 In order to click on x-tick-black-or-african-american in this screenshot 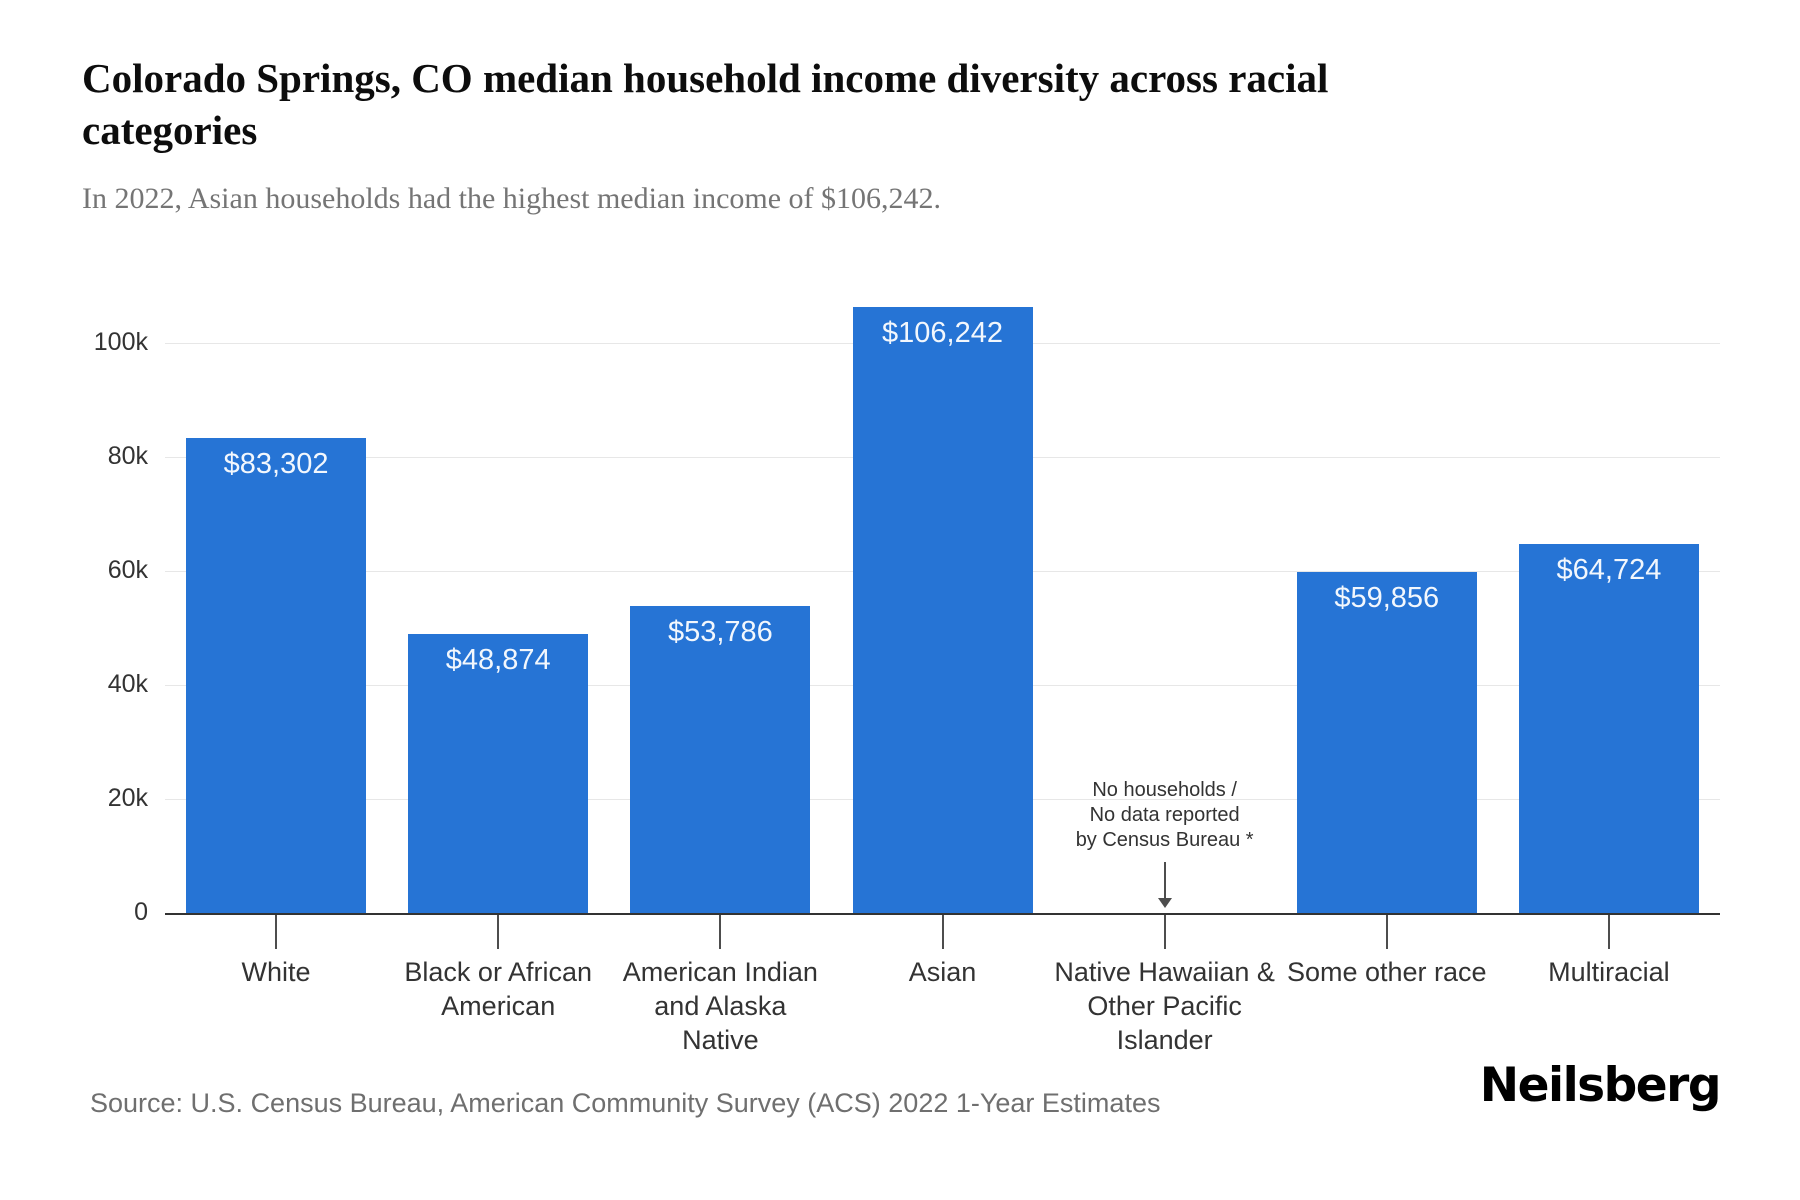, I will do `click(498, 932)`.